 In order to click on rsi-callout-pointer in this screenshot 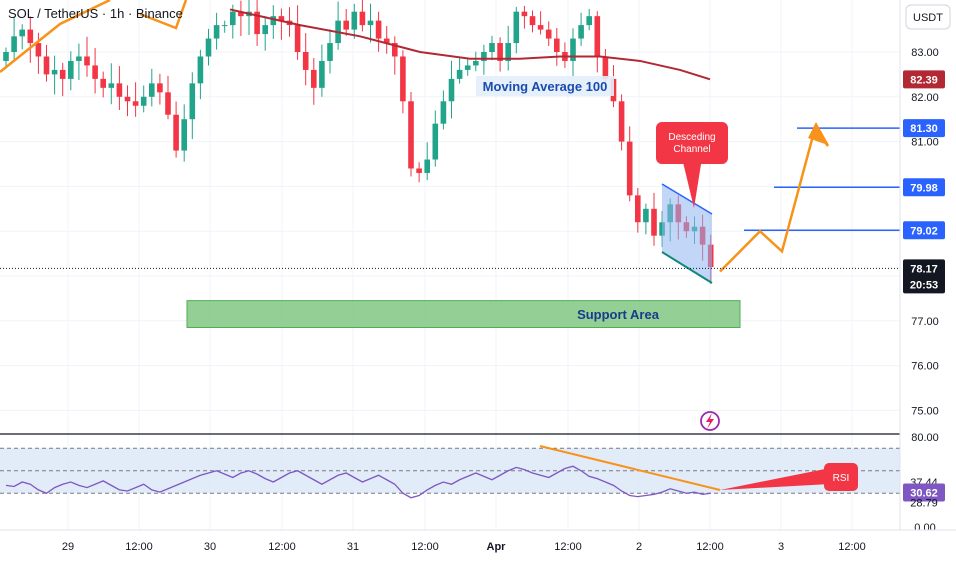, I will do `click(775, 479)`.